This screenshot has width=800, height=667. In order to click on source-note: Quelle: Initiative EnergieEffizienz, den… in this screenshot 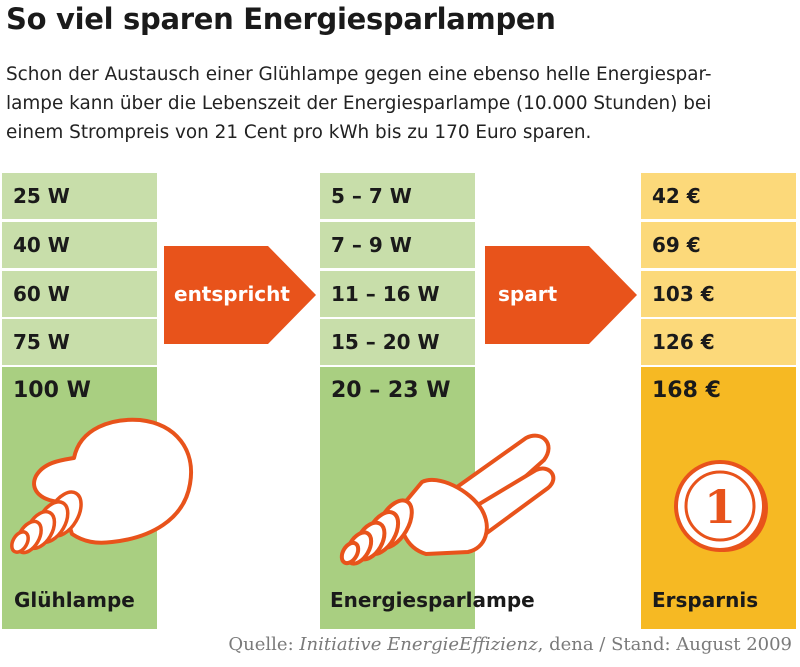, I will do `click(510, 644)`.